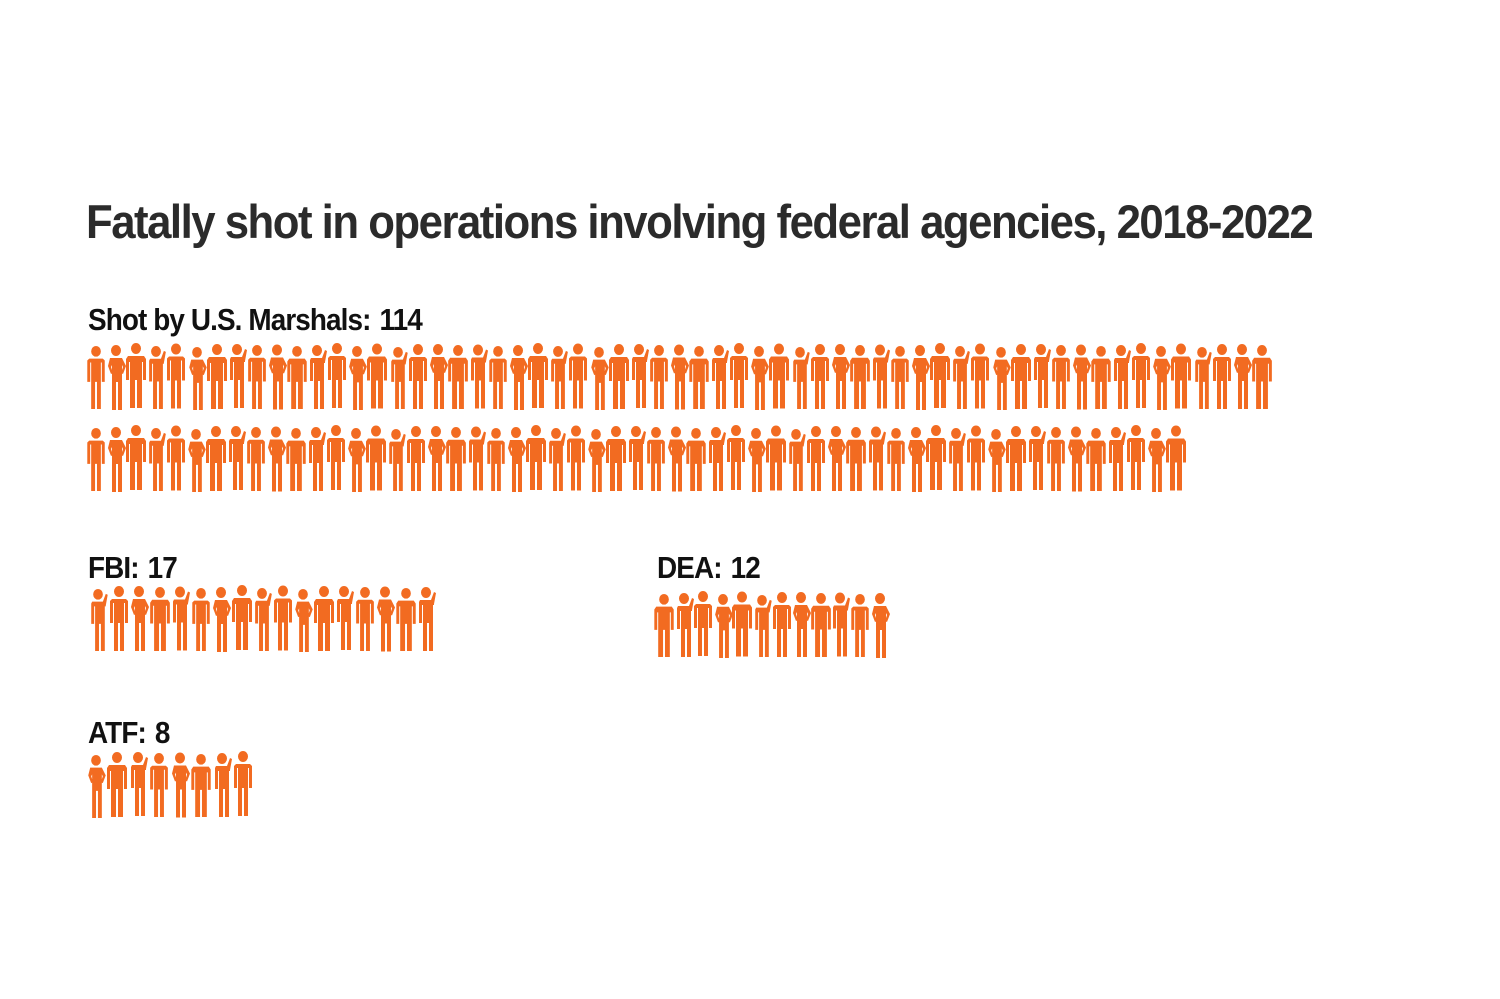  Describe the element at coordinates (255, 320) in the screenshot. I see `group-label-marshals: Shot by U.S. Marshals: 114` at that location.